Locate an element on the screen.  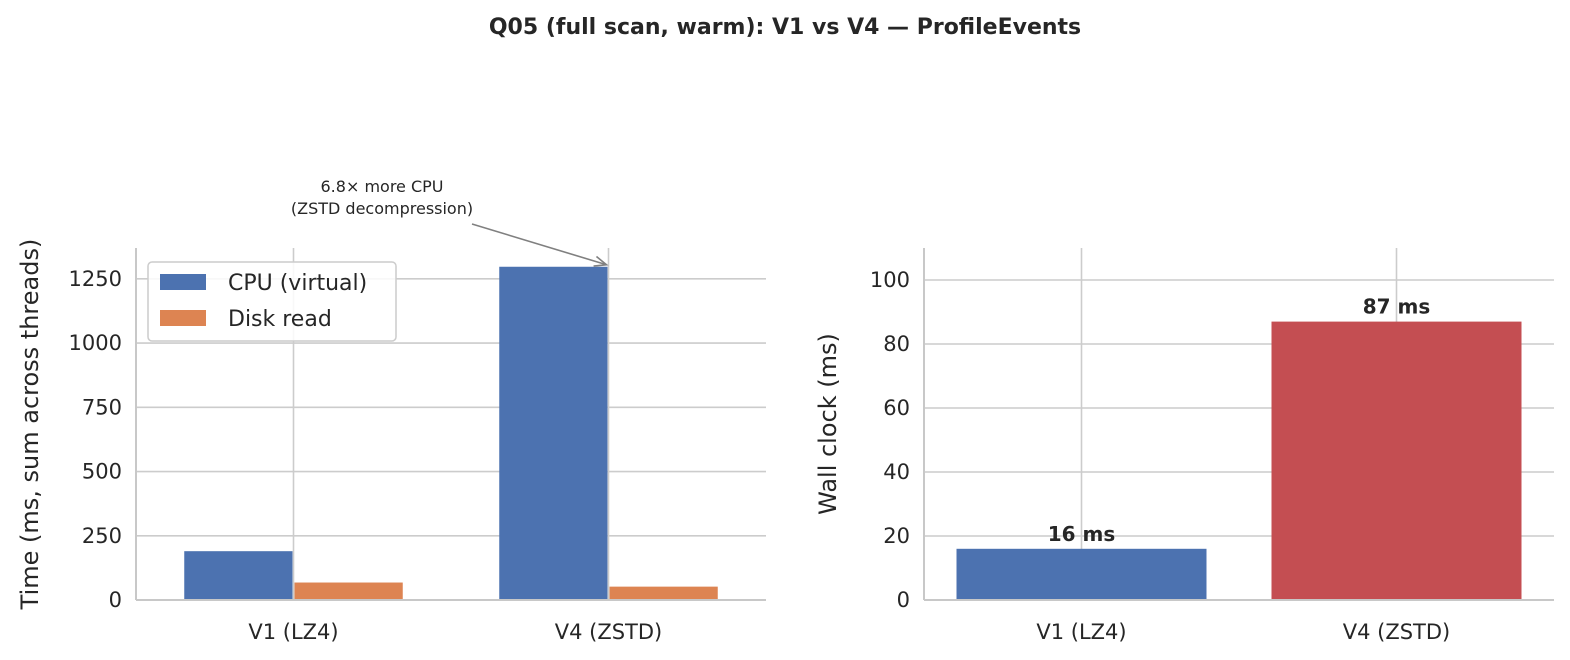
legend: CPU (virtual) Disk read is located at coordinates (272, 301).